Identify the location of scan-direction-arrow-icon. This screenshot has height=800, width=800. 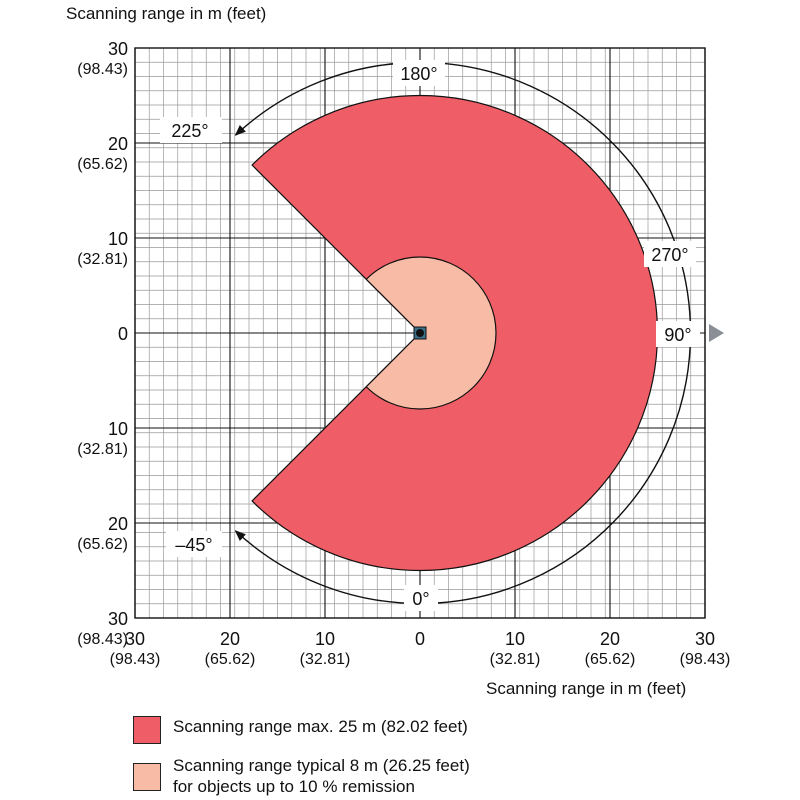
(716, 333).